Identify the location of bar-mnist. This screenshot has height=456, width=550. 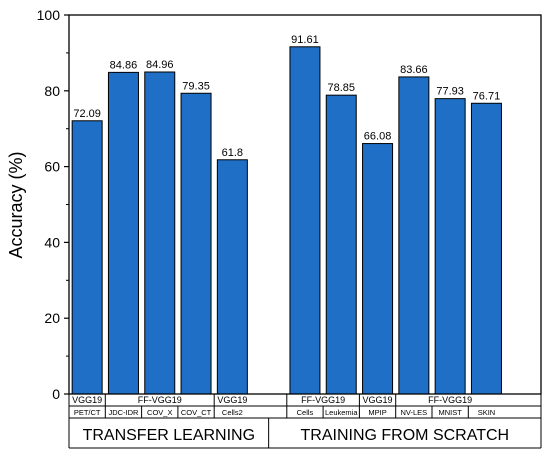
(450, 246).